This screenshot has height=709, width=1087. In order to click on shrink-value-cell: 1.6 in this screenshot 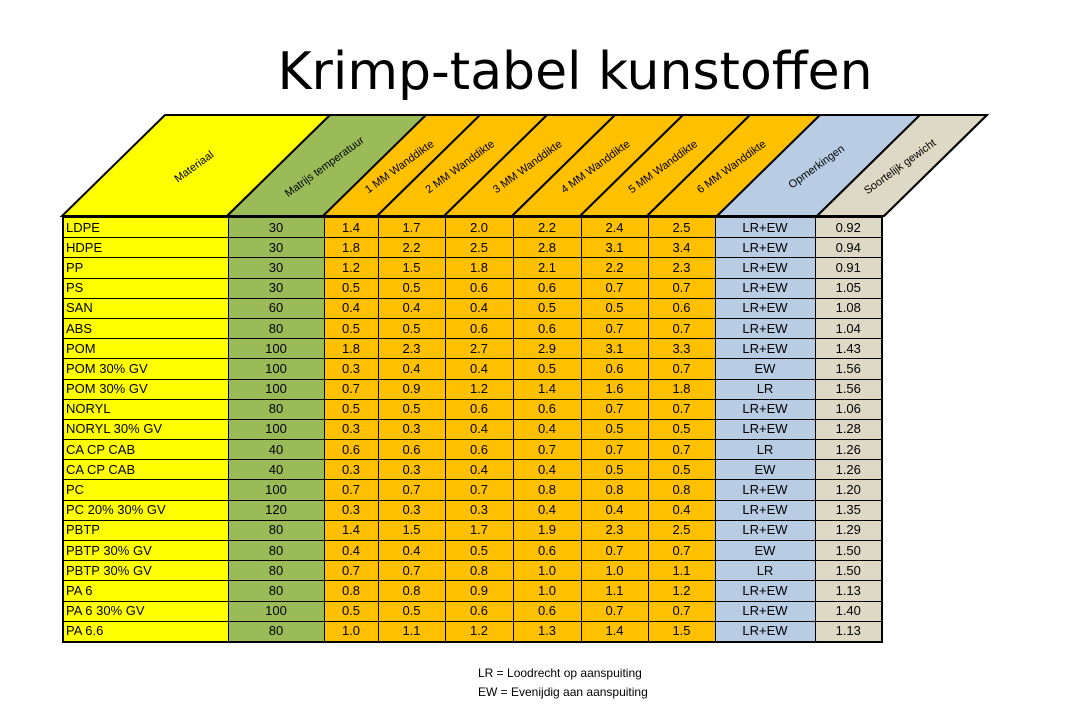, I will do `click(614, 389)`.